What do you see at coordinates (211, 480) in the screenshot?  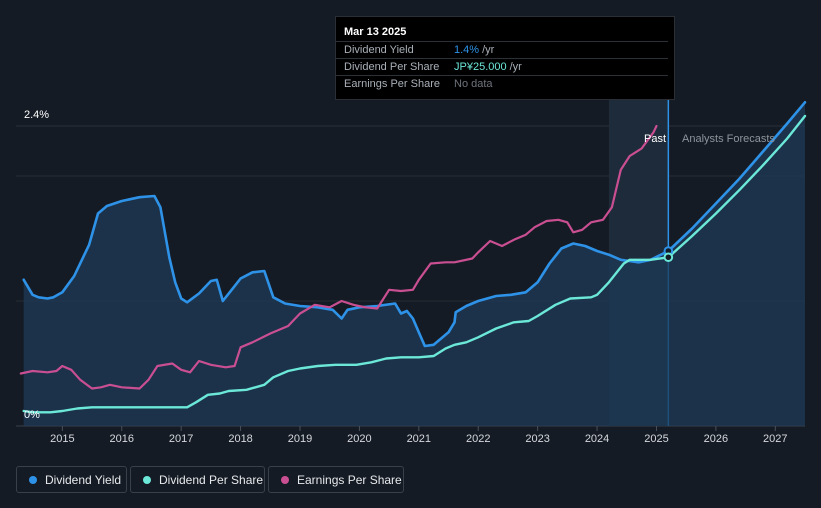 I see `legend-label: Dividend Per Share` at bounding box center [211, 480].